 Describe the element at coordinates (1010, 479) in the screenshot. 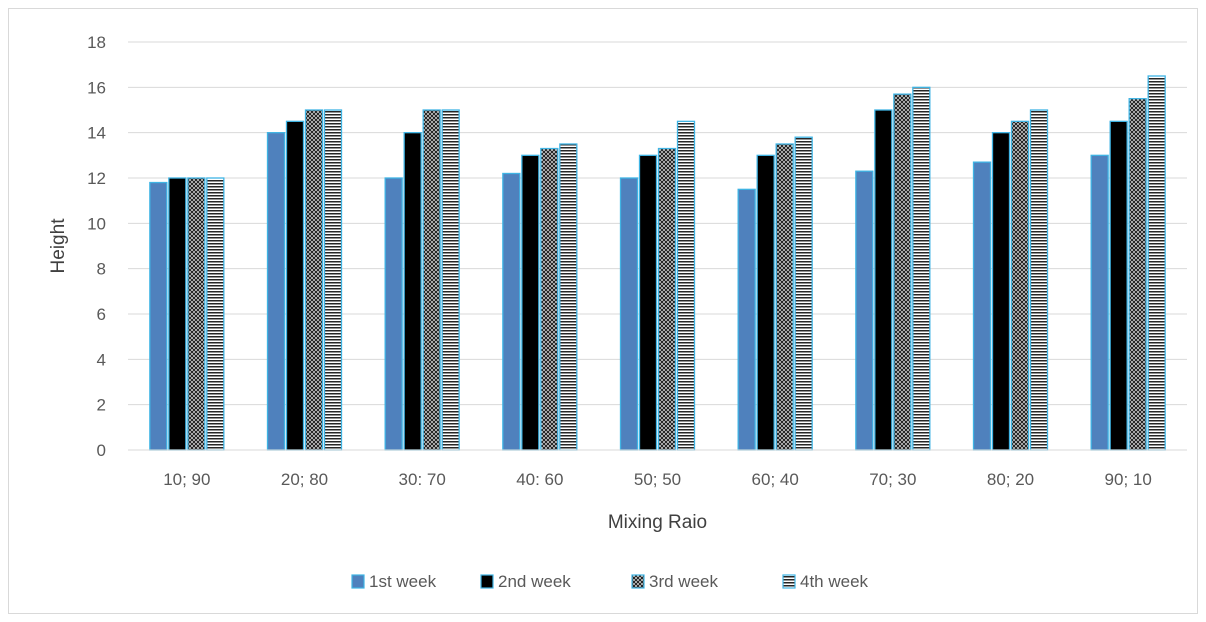

I see `x-tick-label: 80; 20` at that location.